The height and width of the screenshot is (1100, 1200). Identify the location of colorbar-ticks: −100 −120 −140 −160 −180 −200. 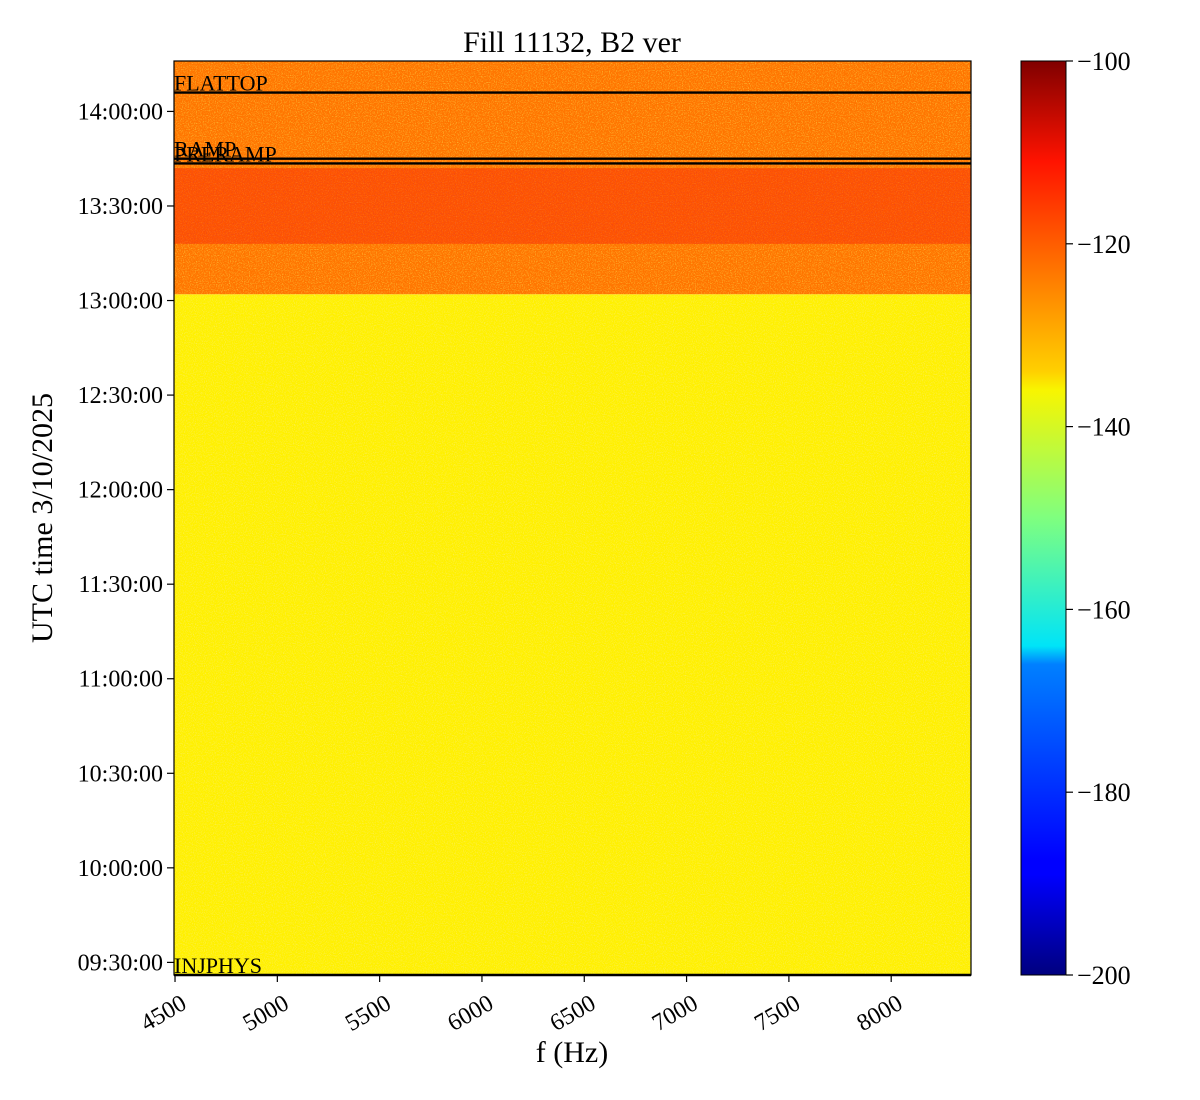
(1098, 518).